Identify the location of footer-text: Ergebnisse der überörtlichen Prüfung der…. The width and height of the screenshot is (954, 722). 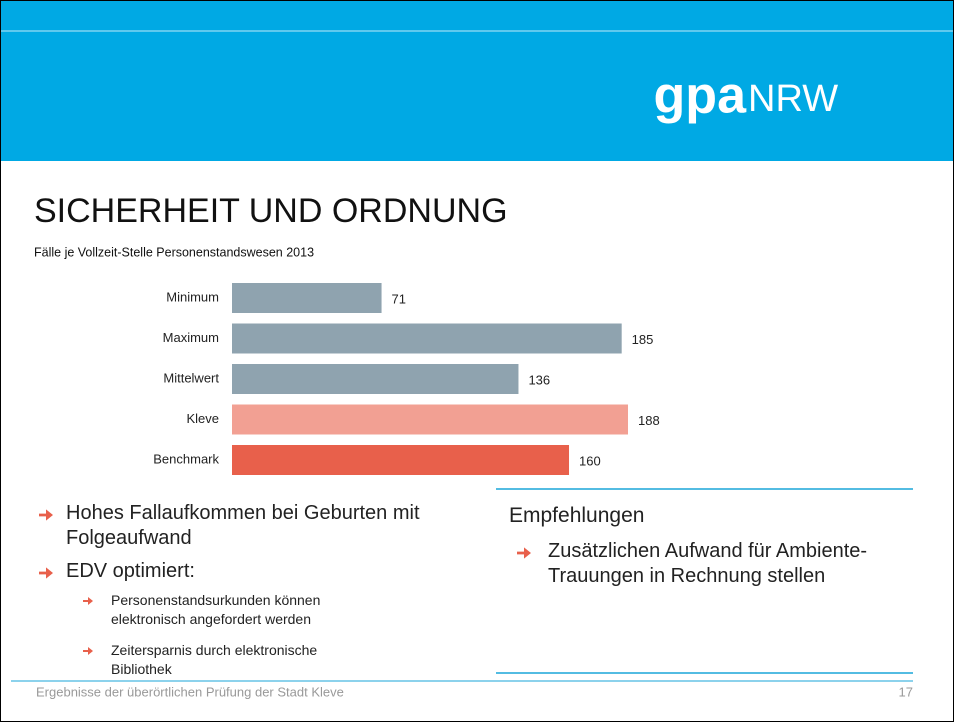
(190, 691).